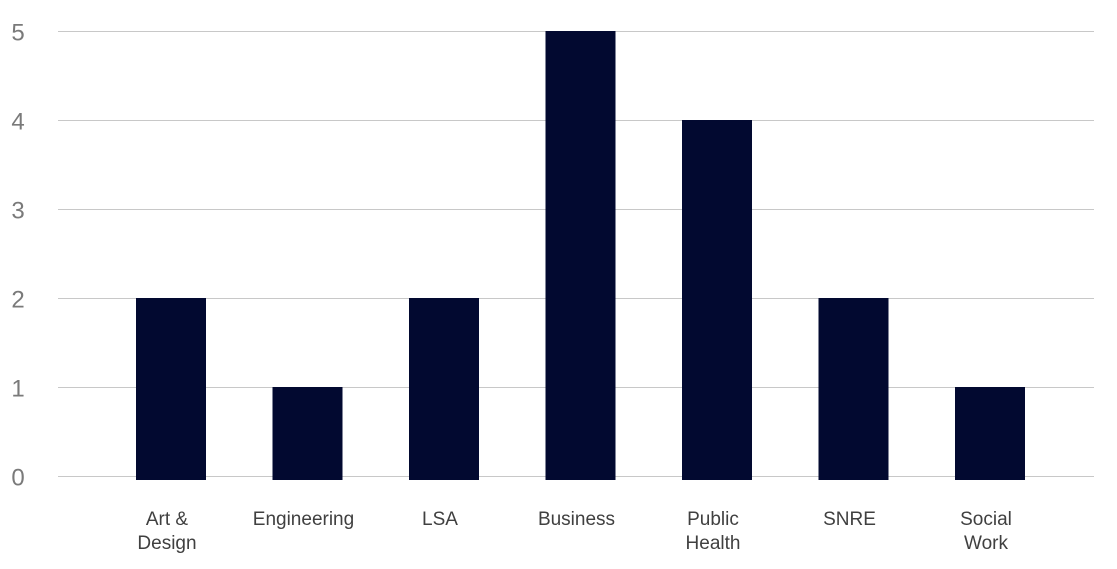 The width and height of the screenshot is (1117, 569). I want to click on y-tick-label: 0, so click(17, 478).